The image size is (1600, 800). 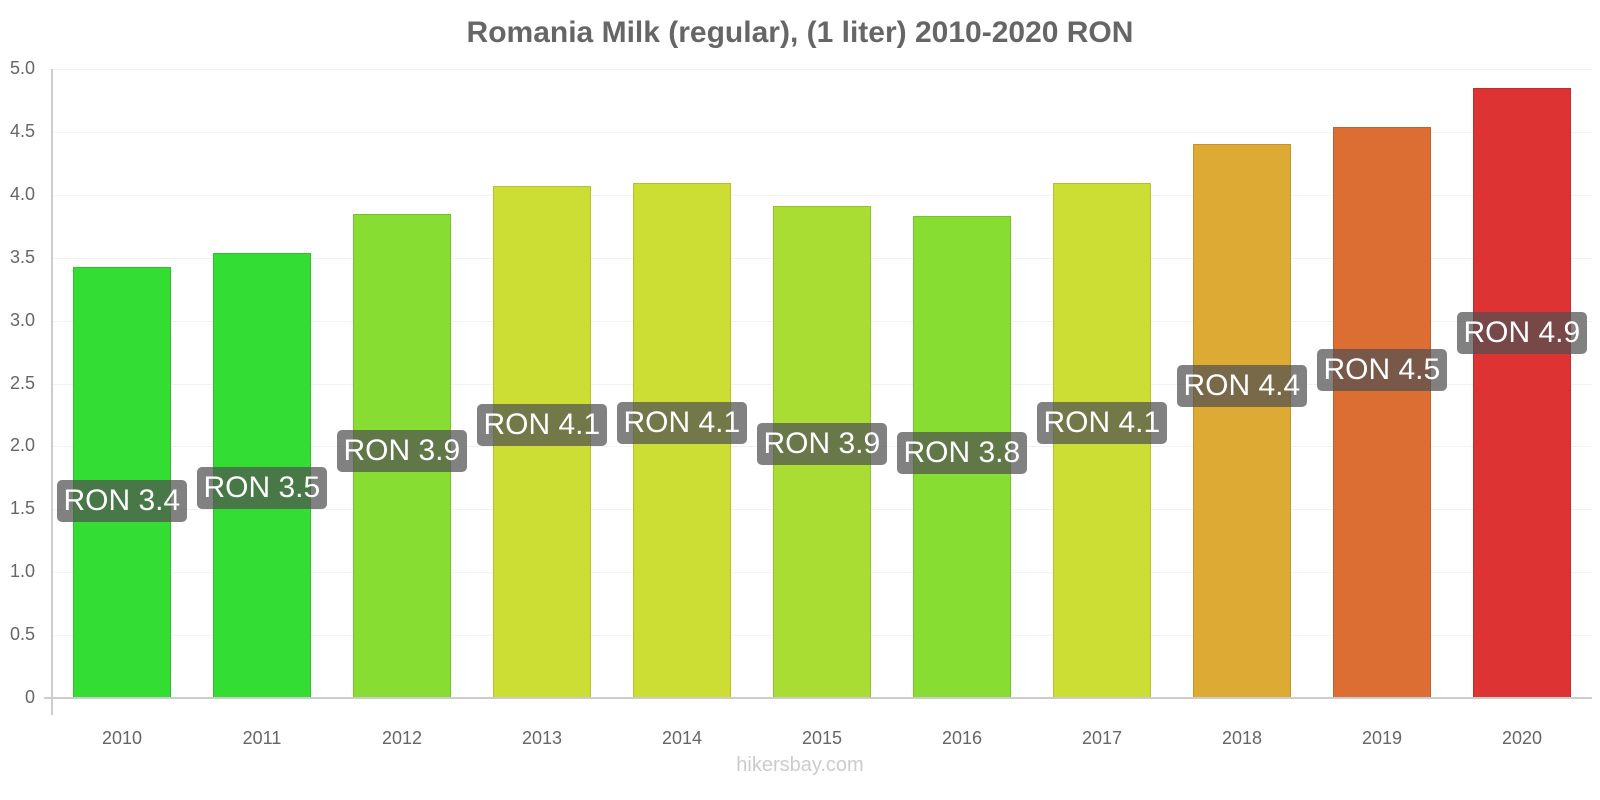 What do you see at coordinates (1102, 738) in the screenshot?
I see `x-tick-label: 2017` at bounding box center [1102, 738].